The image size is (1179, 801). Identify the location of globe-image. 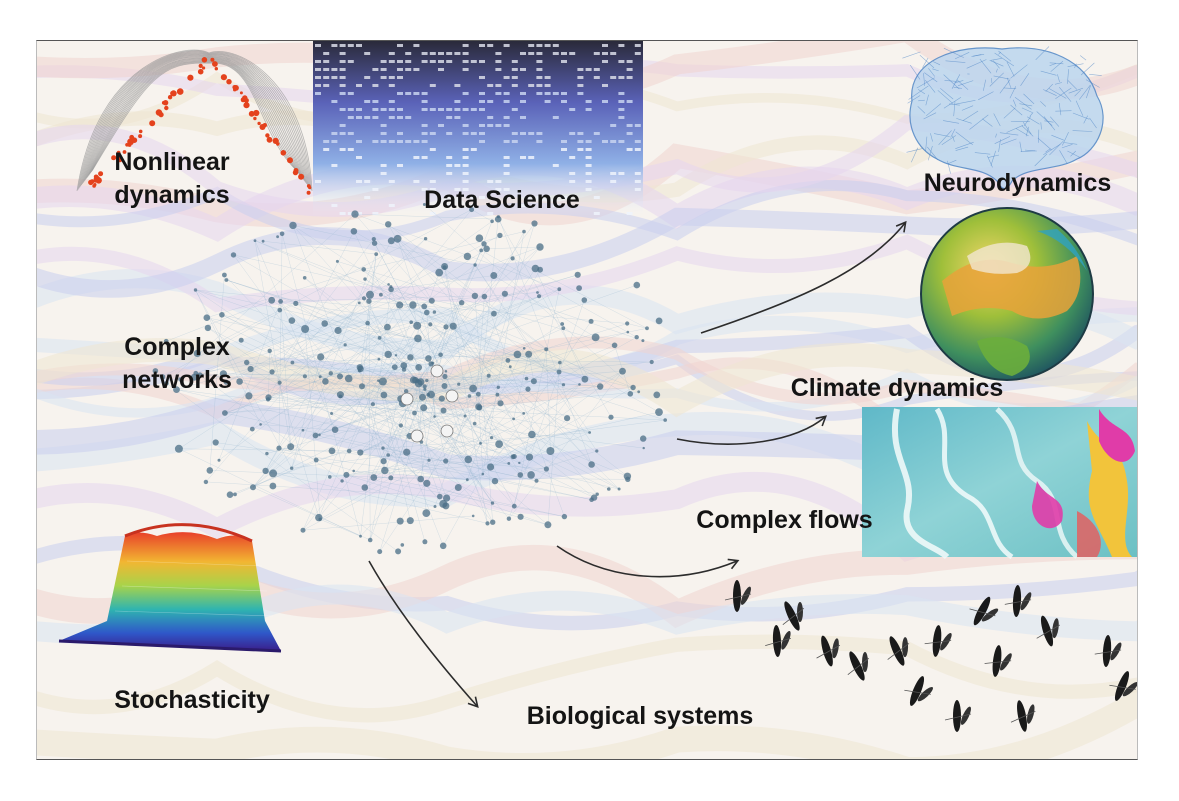
(1007, 294).